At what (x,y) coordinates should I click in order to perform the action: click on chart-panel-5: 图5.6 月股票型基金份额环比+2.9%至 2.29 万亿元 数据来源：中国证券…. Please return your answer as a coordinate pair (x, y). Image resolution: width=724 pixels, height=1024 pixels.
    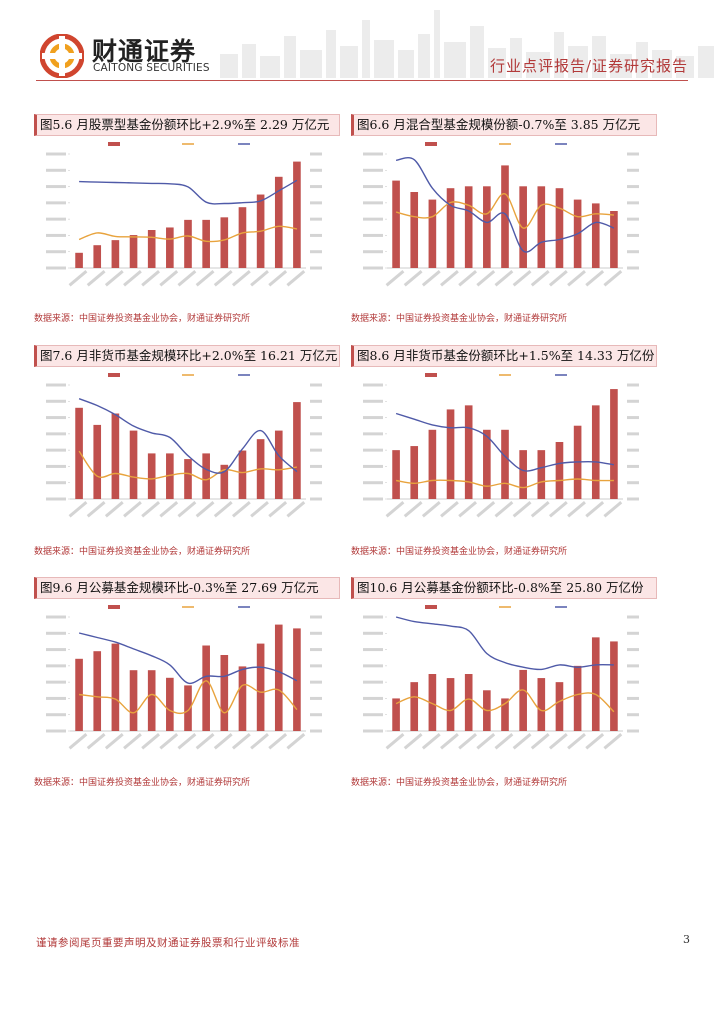
    Looking at the image, I should click on (187, 219).